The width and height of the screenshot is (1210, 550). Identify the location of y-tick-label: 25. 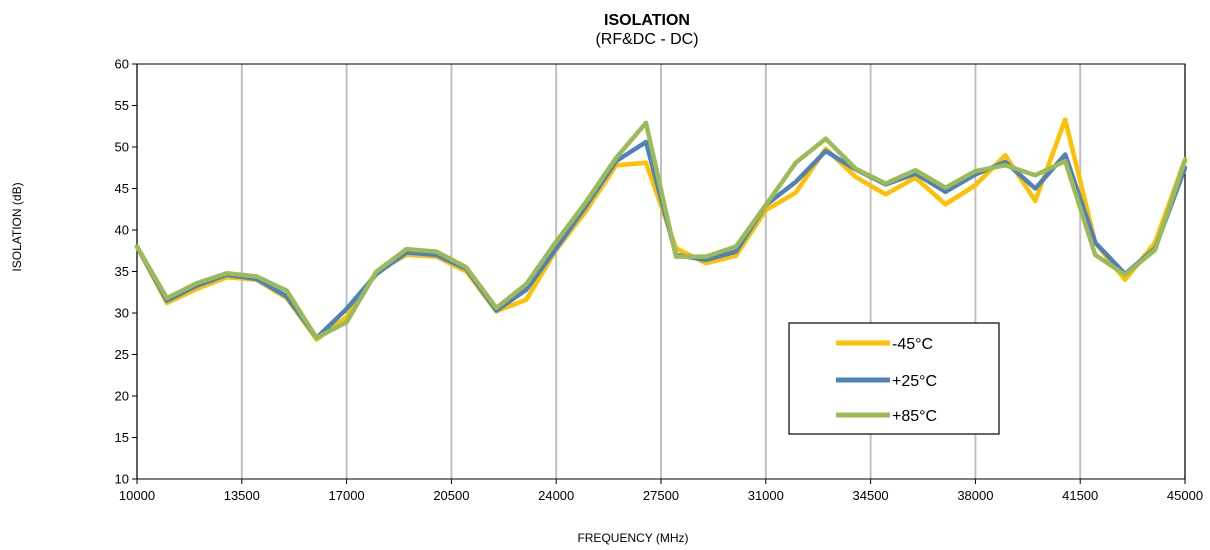
(122, 354).